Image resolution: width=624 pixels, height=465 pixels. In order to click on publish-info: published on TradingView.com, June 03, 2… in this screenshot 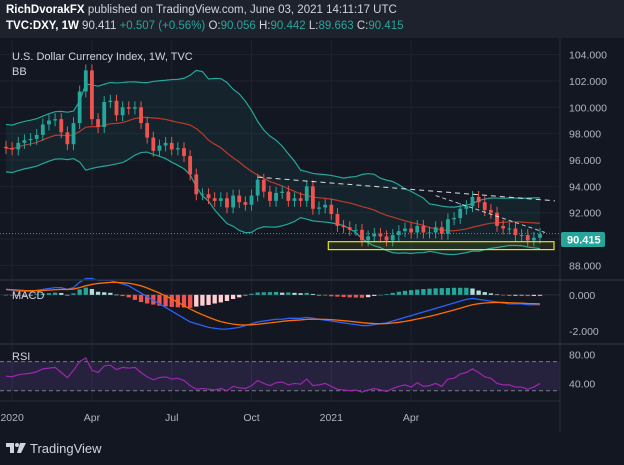, I will do `click(242, 10)`.